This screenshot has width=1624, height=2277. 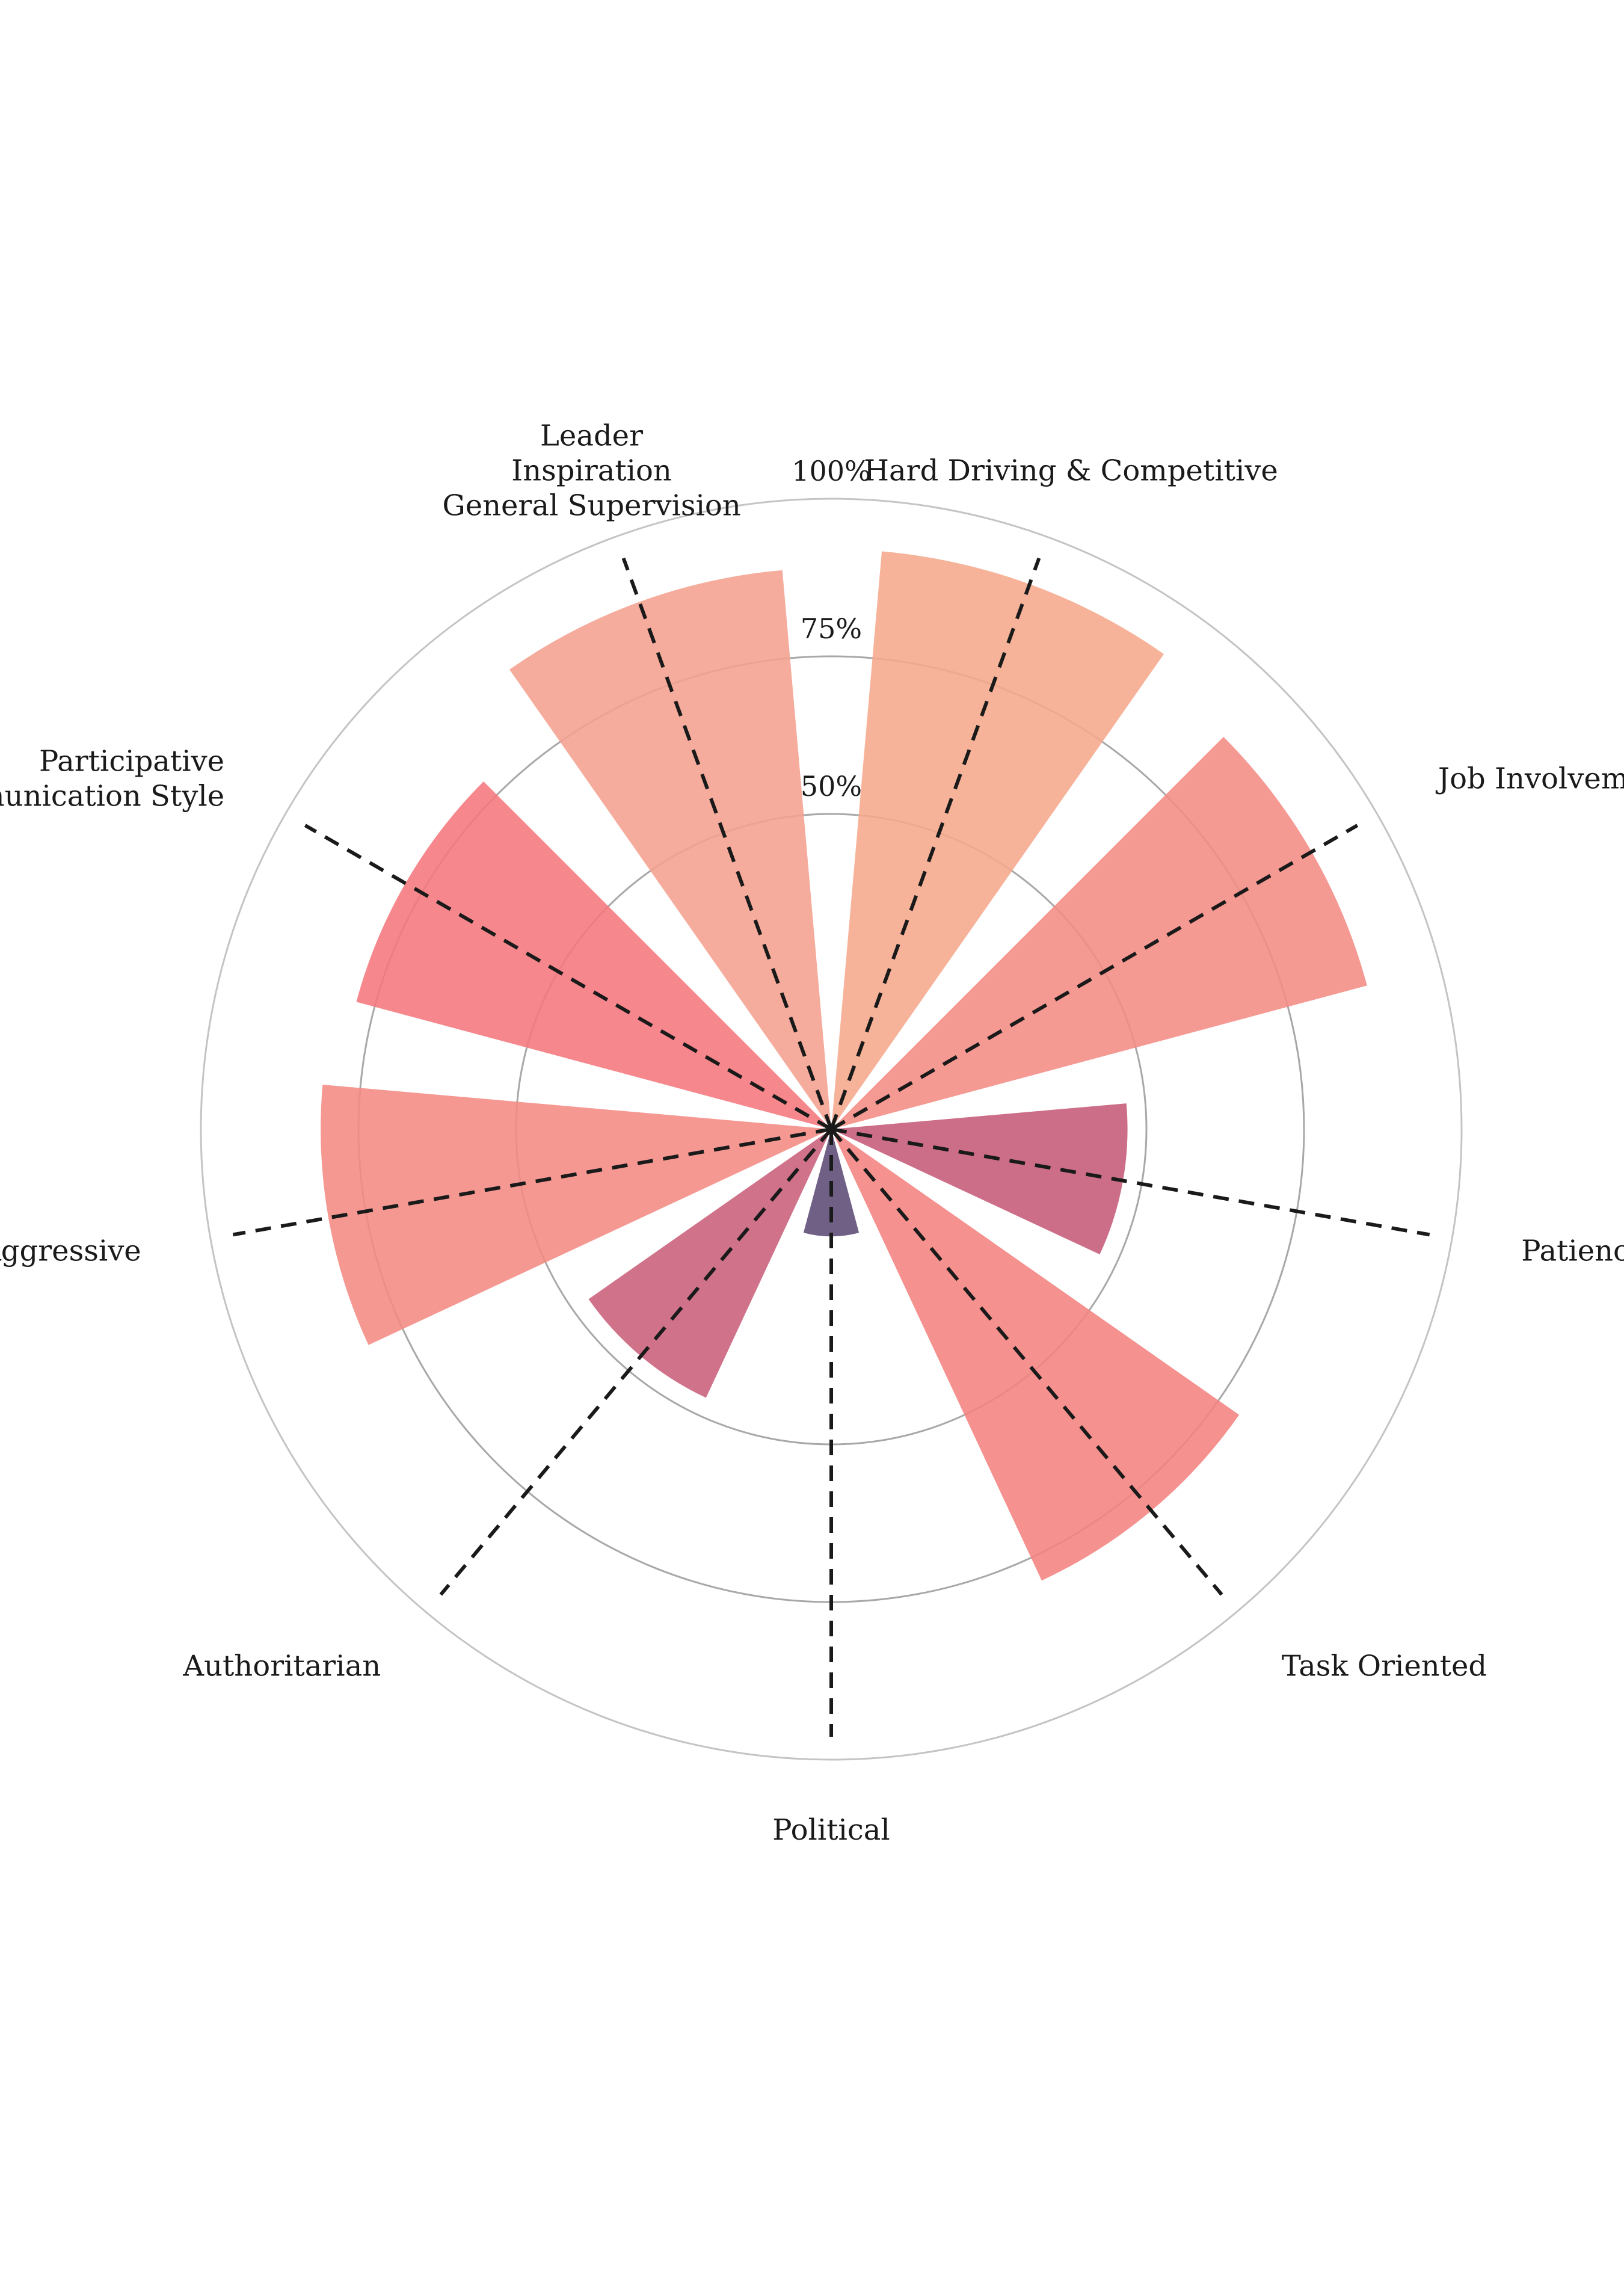 I want to click on category-label-line: Task Oriented, so click(x=1384, y=1666).